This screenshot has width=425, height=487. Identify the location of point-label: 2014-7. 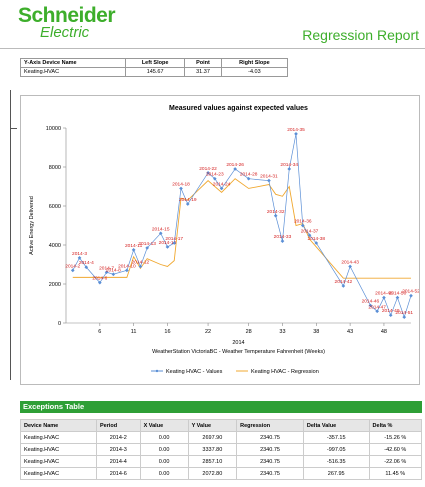
(106, 268).